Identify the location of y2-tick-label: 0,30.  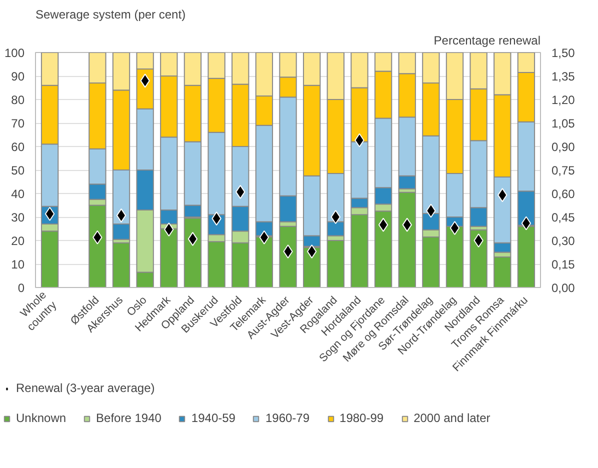
(564, 241).